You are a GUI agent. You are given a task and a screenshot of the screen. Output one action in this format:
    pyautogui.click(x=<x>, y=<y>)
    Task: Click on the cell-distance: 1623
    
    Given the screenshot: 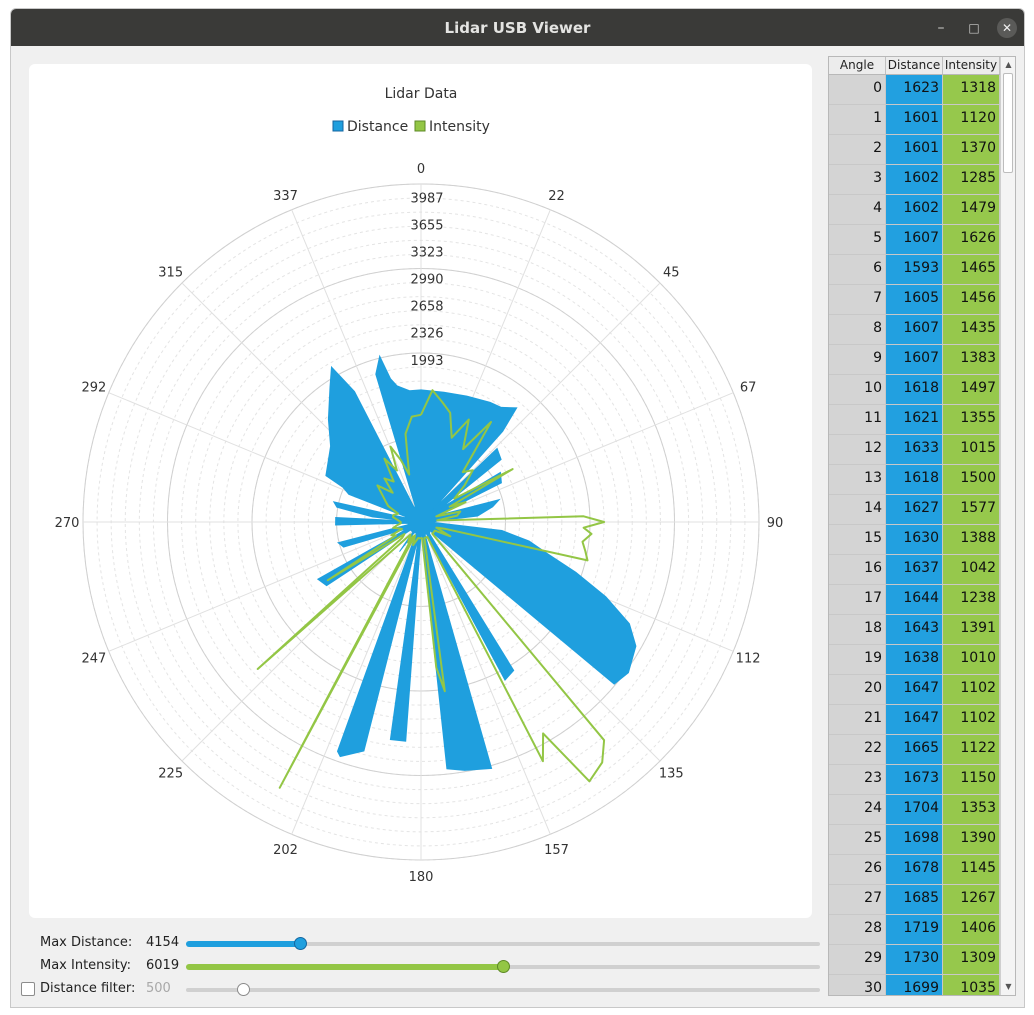 What is the action you would take?
    pyautogui.click(x=914, y=90)
    